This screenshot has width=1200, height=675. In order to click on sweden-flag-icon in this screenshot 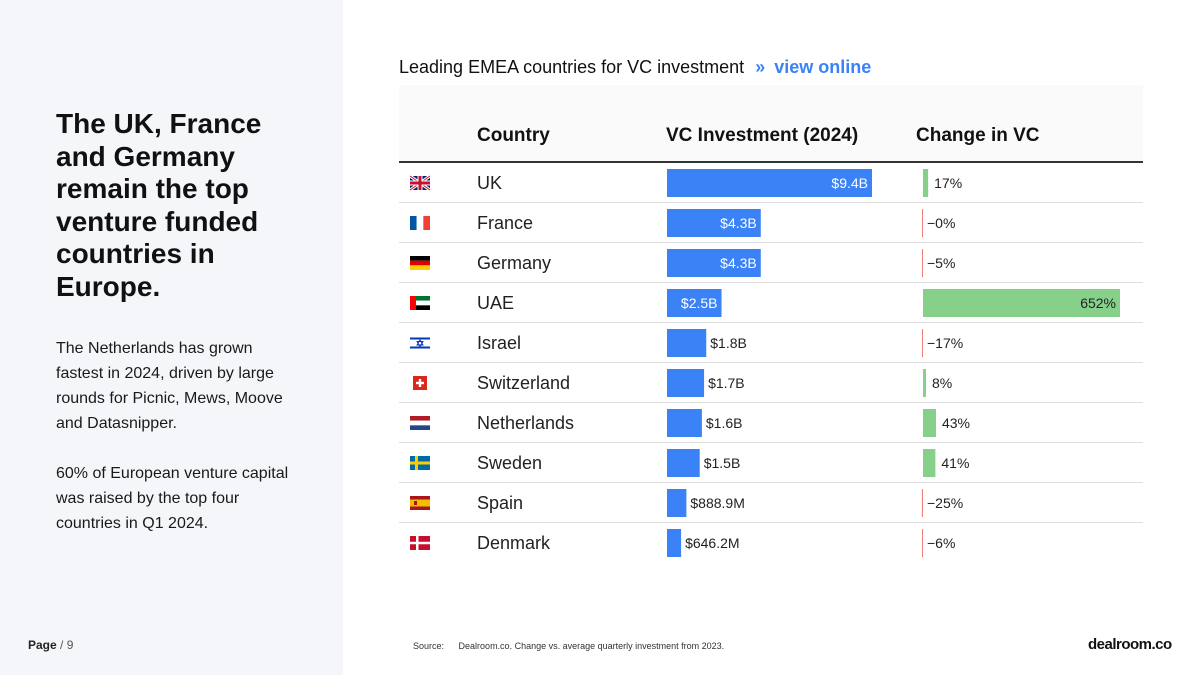, I will do `click(420, 463)`.